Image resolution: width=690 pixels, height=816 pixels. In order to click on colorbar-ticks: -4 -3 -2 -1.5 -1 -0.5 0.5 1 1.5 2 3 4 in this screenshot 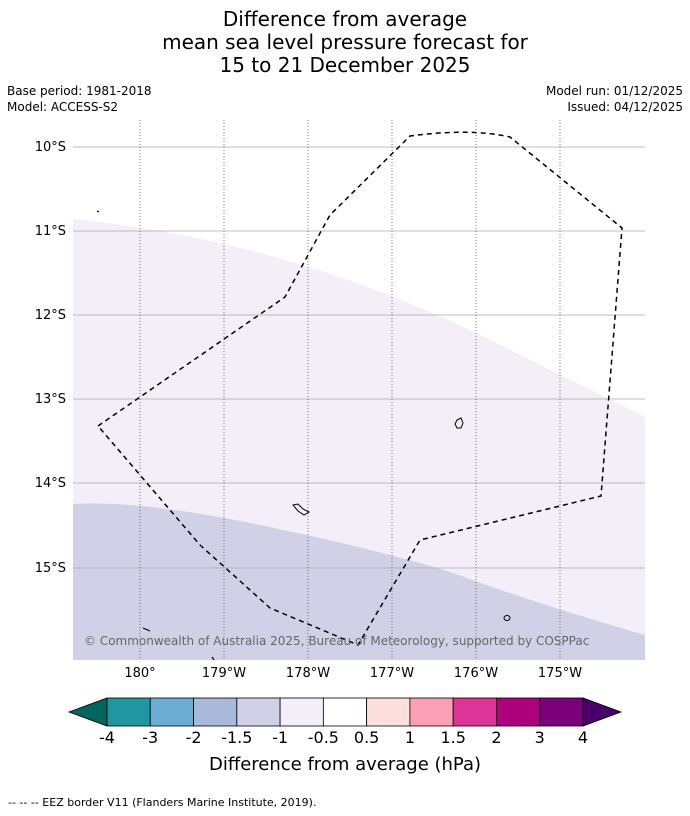, I will do `click(343, 737)`.